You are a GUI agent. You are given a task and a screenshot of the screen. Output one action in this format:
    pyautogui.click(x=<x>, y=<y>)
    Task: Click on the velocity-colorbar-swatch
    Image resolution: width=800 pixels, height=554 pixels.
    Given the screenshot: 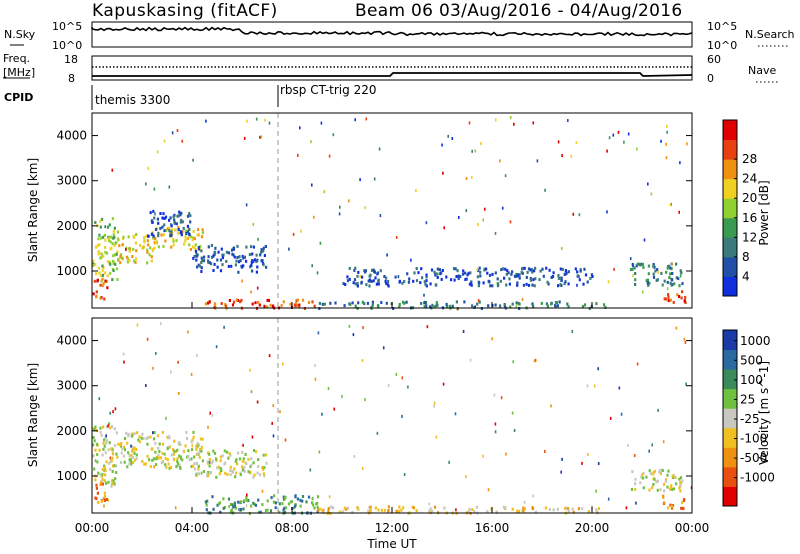 What is the action you would take?
    pyautogui.click(x=730, y=340)
    